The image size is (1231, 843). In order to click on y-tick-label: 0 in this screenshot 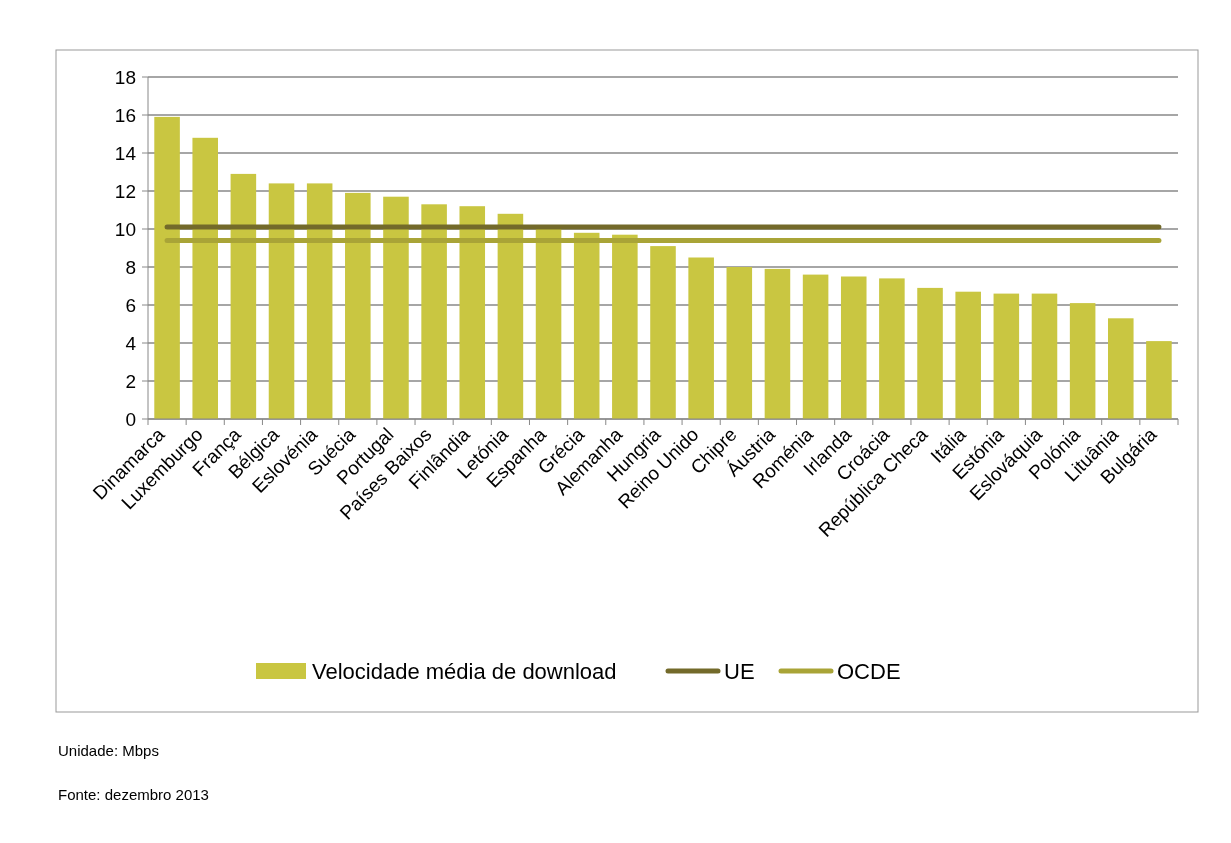, I will do `click(130, 419)`.